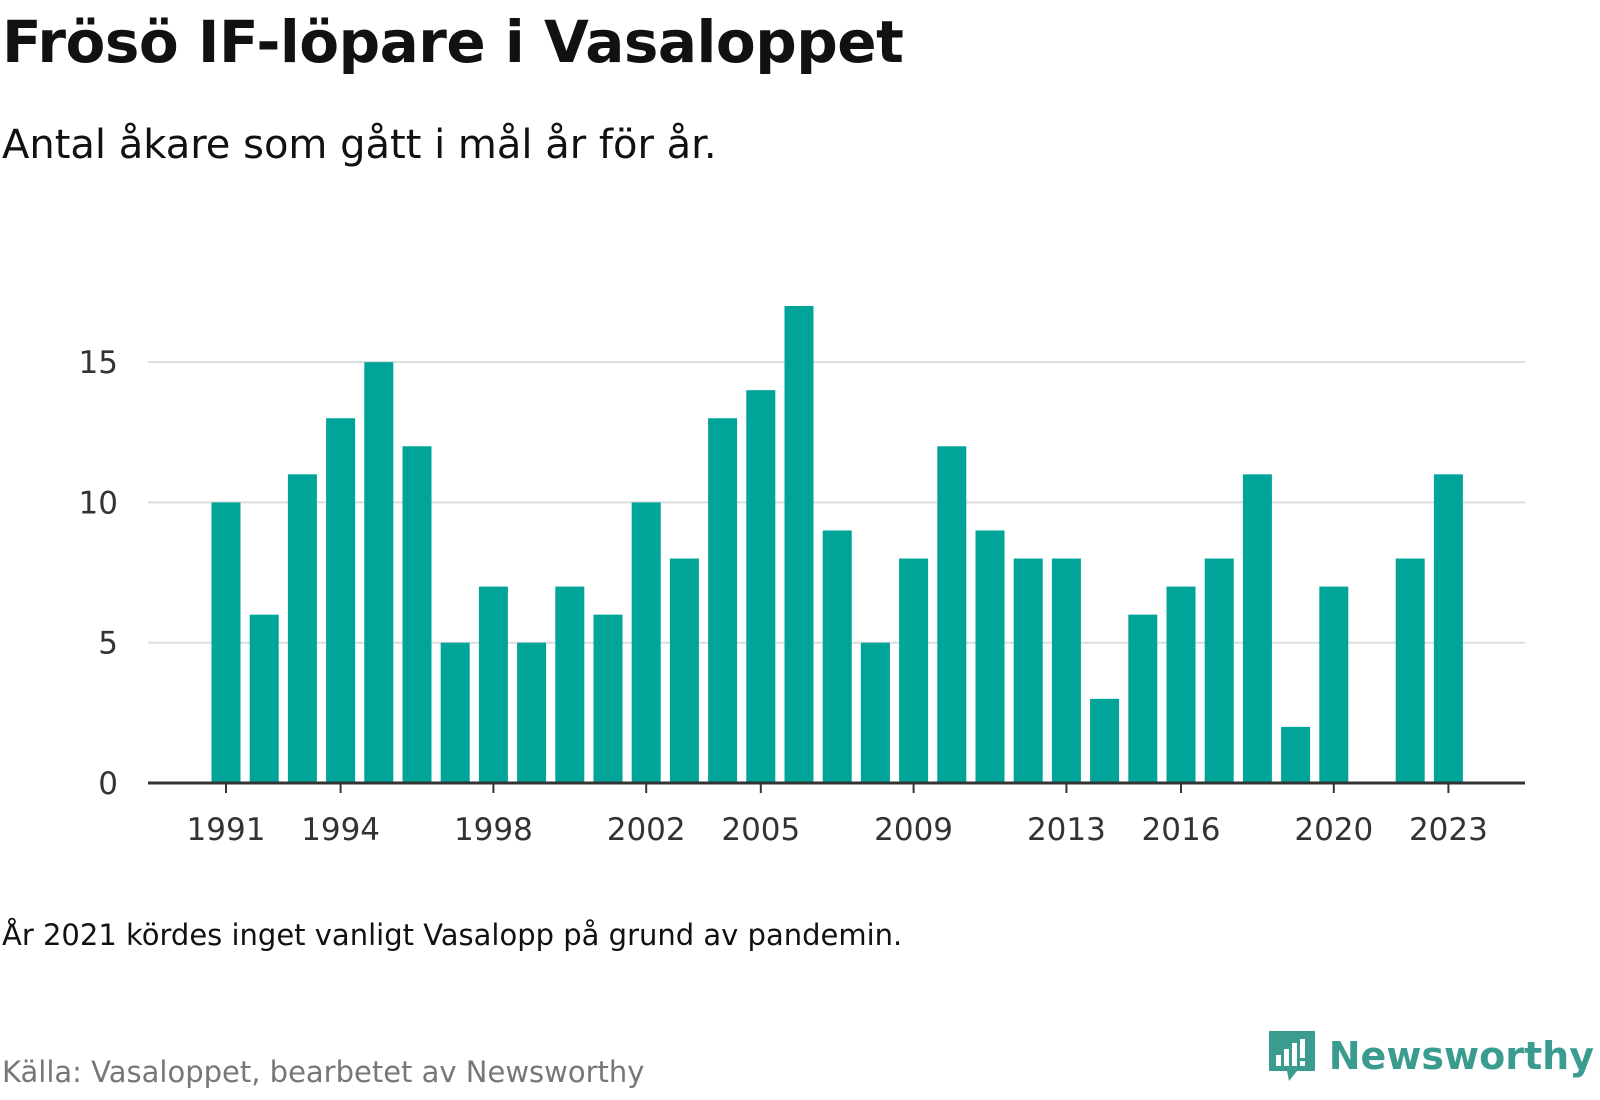  I want to click on x-tick-label: 2005, so click(760, 830).